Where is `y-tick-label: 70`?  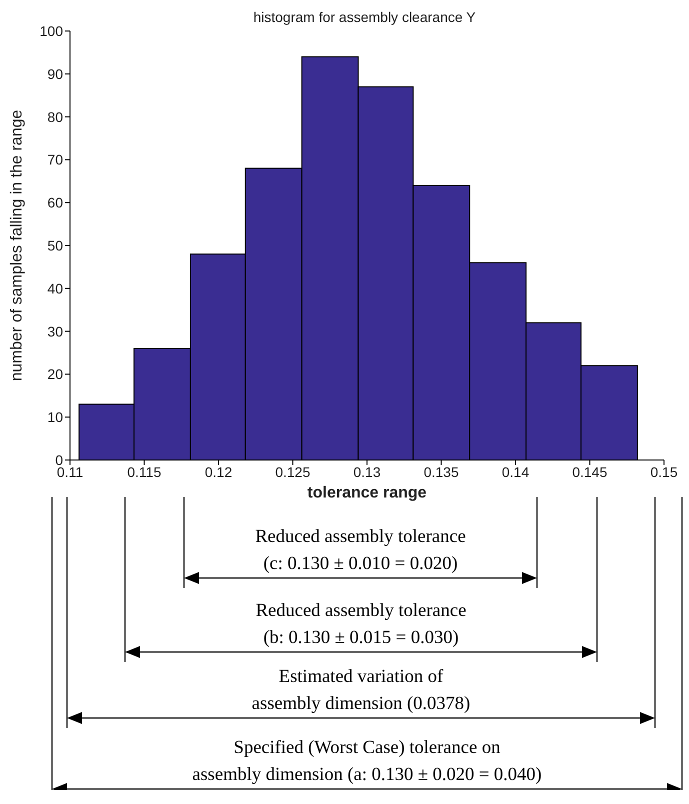 y-tick-label: 70 is located at coordinates (55, 160).